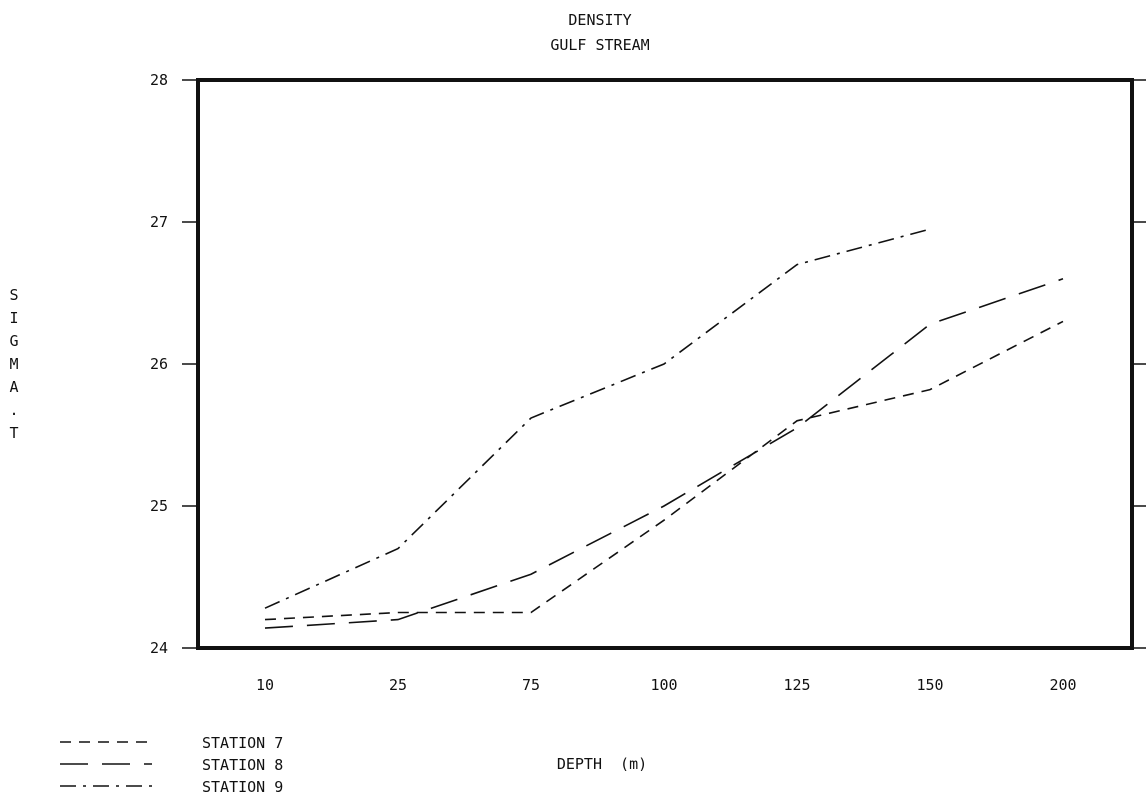  What do you see at coordinates (242, 787) in the screenshot?
I see `legend-label: STATION 9` at bounding box center [242, 787].